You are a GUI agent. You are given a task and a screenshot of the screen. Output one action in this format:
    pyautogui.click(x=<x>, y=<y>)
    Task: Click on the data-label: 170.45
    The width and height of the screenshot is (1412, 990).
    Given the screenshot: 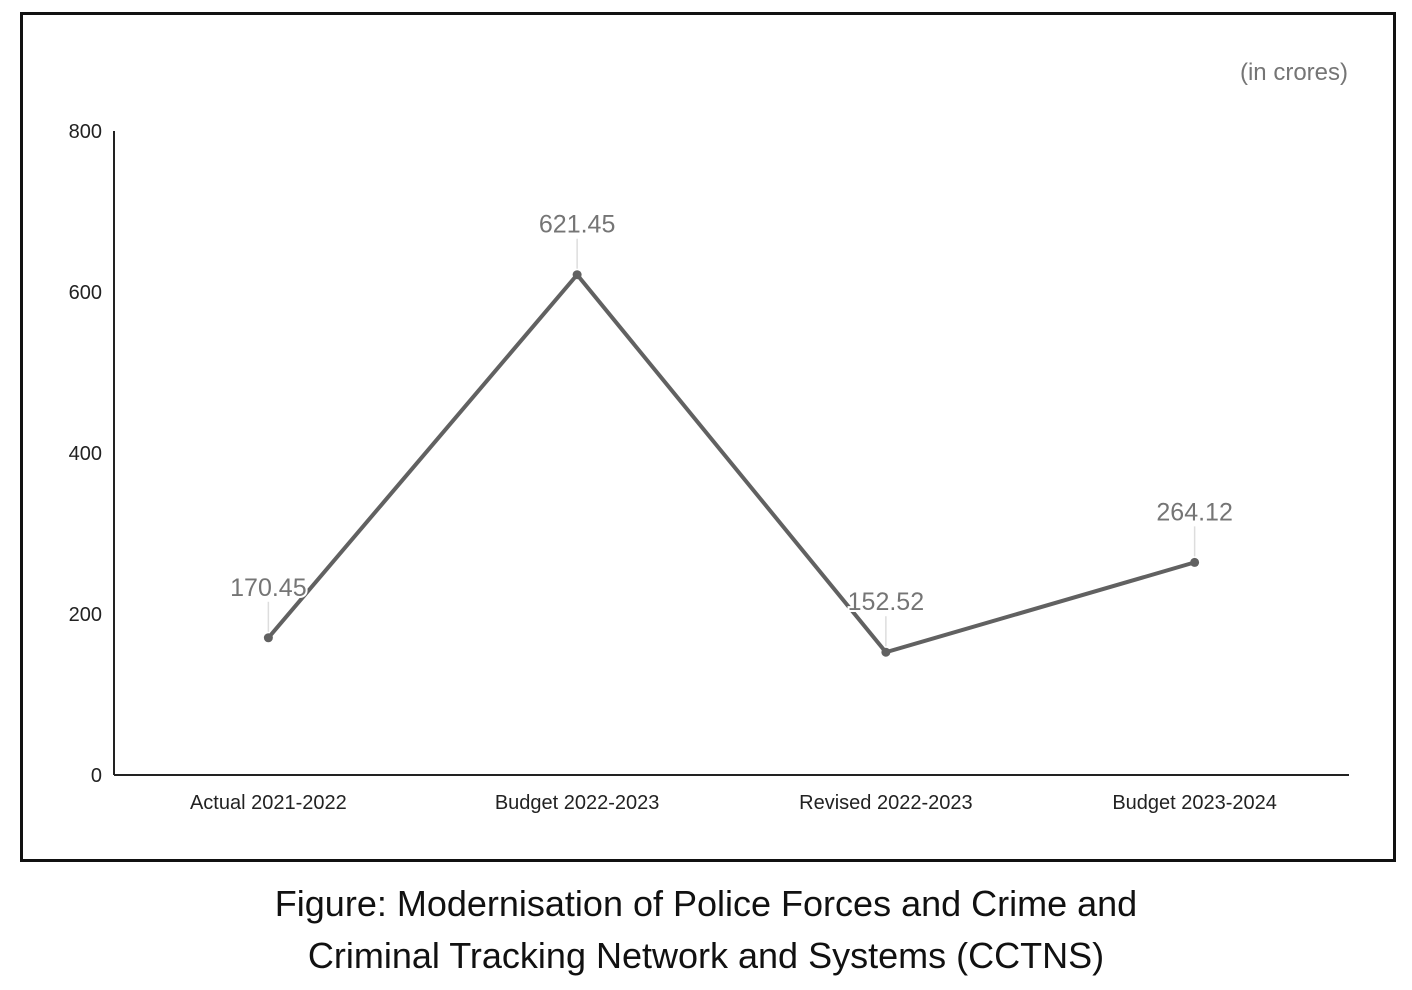 What is the action you would take?
    pyautogui.click(x=268, y=588)
    